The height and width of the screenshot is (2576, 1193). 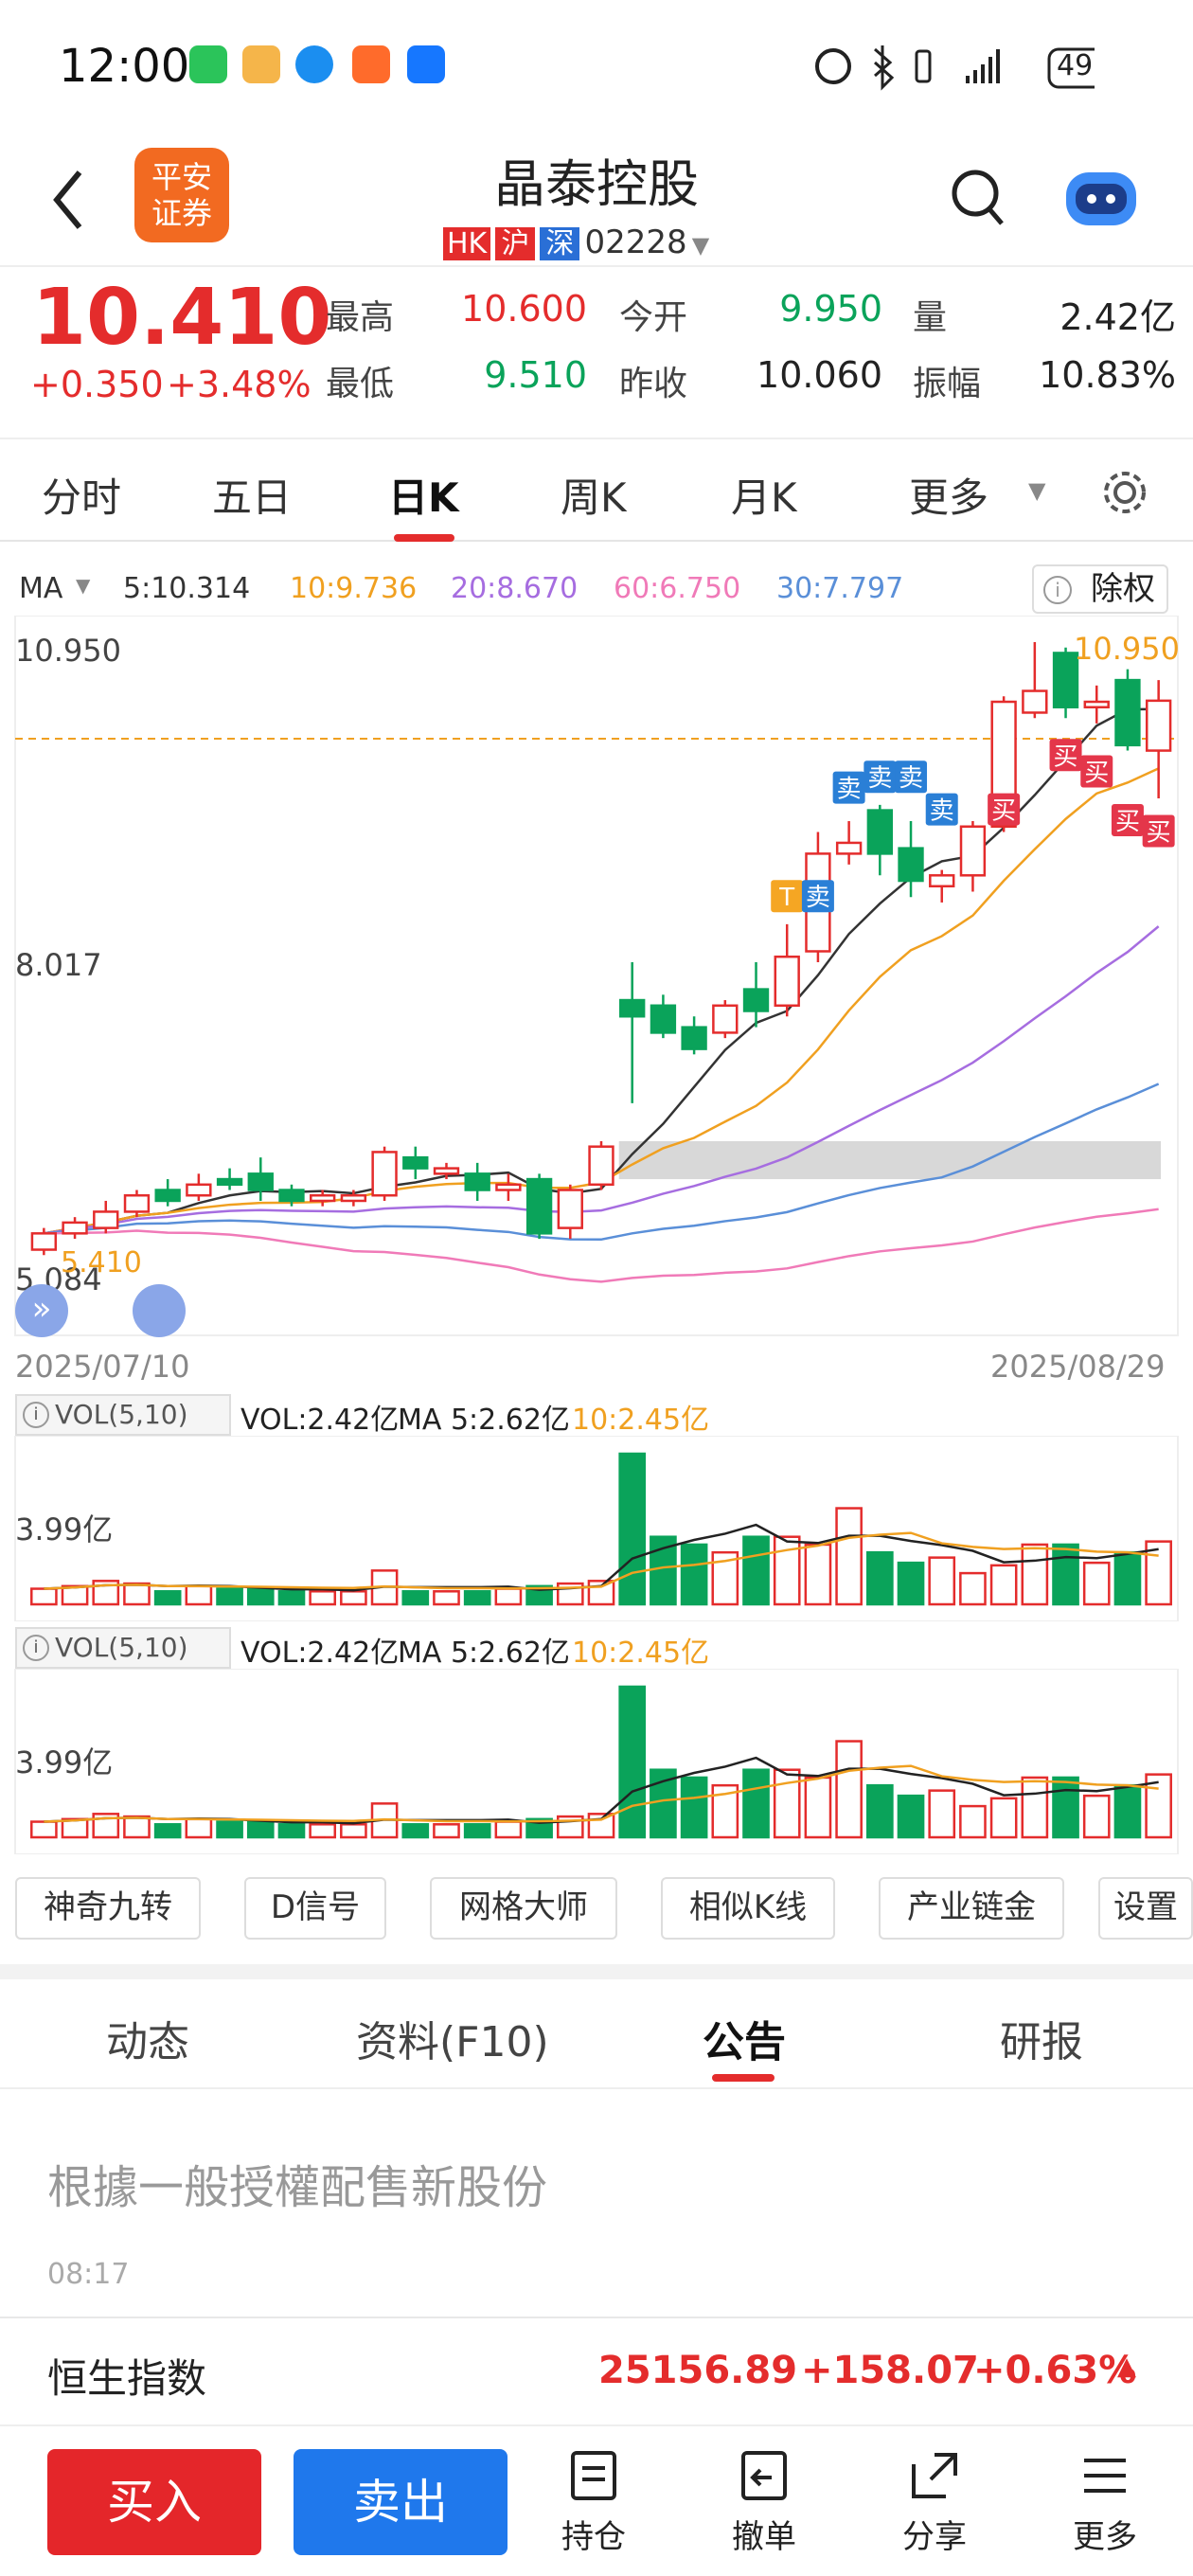 I want to click on volume-indicator-selector: i VOL(5,10), so click(x=123, y=1415).